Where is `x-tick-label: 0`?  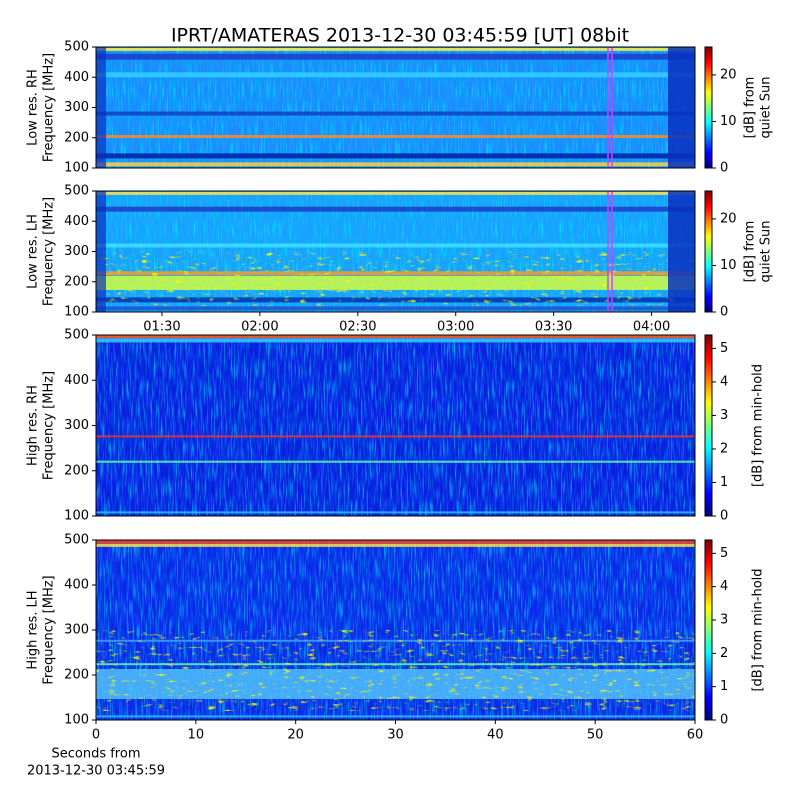
x-tick-label: 0 is located at coordinates (96, 735).